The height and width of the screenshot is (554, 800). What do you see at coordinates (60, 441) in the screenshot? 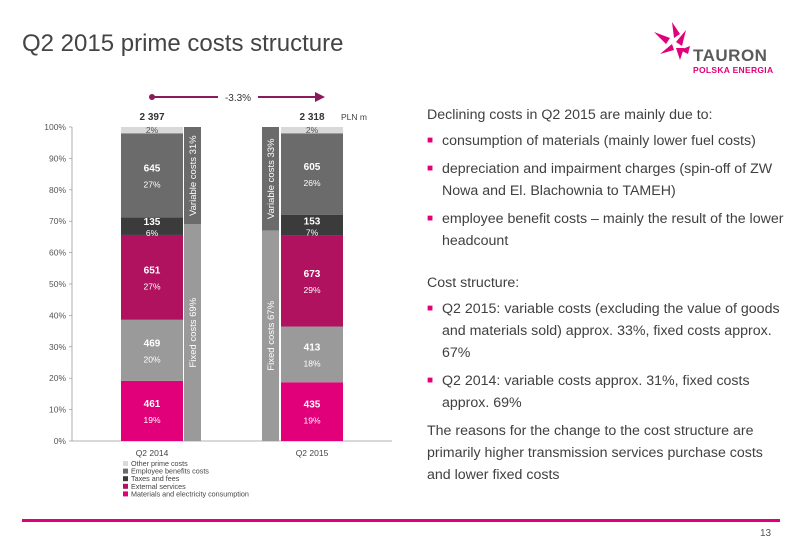
I see `y-tick-label: 0%` at bounding box center [60, 441].